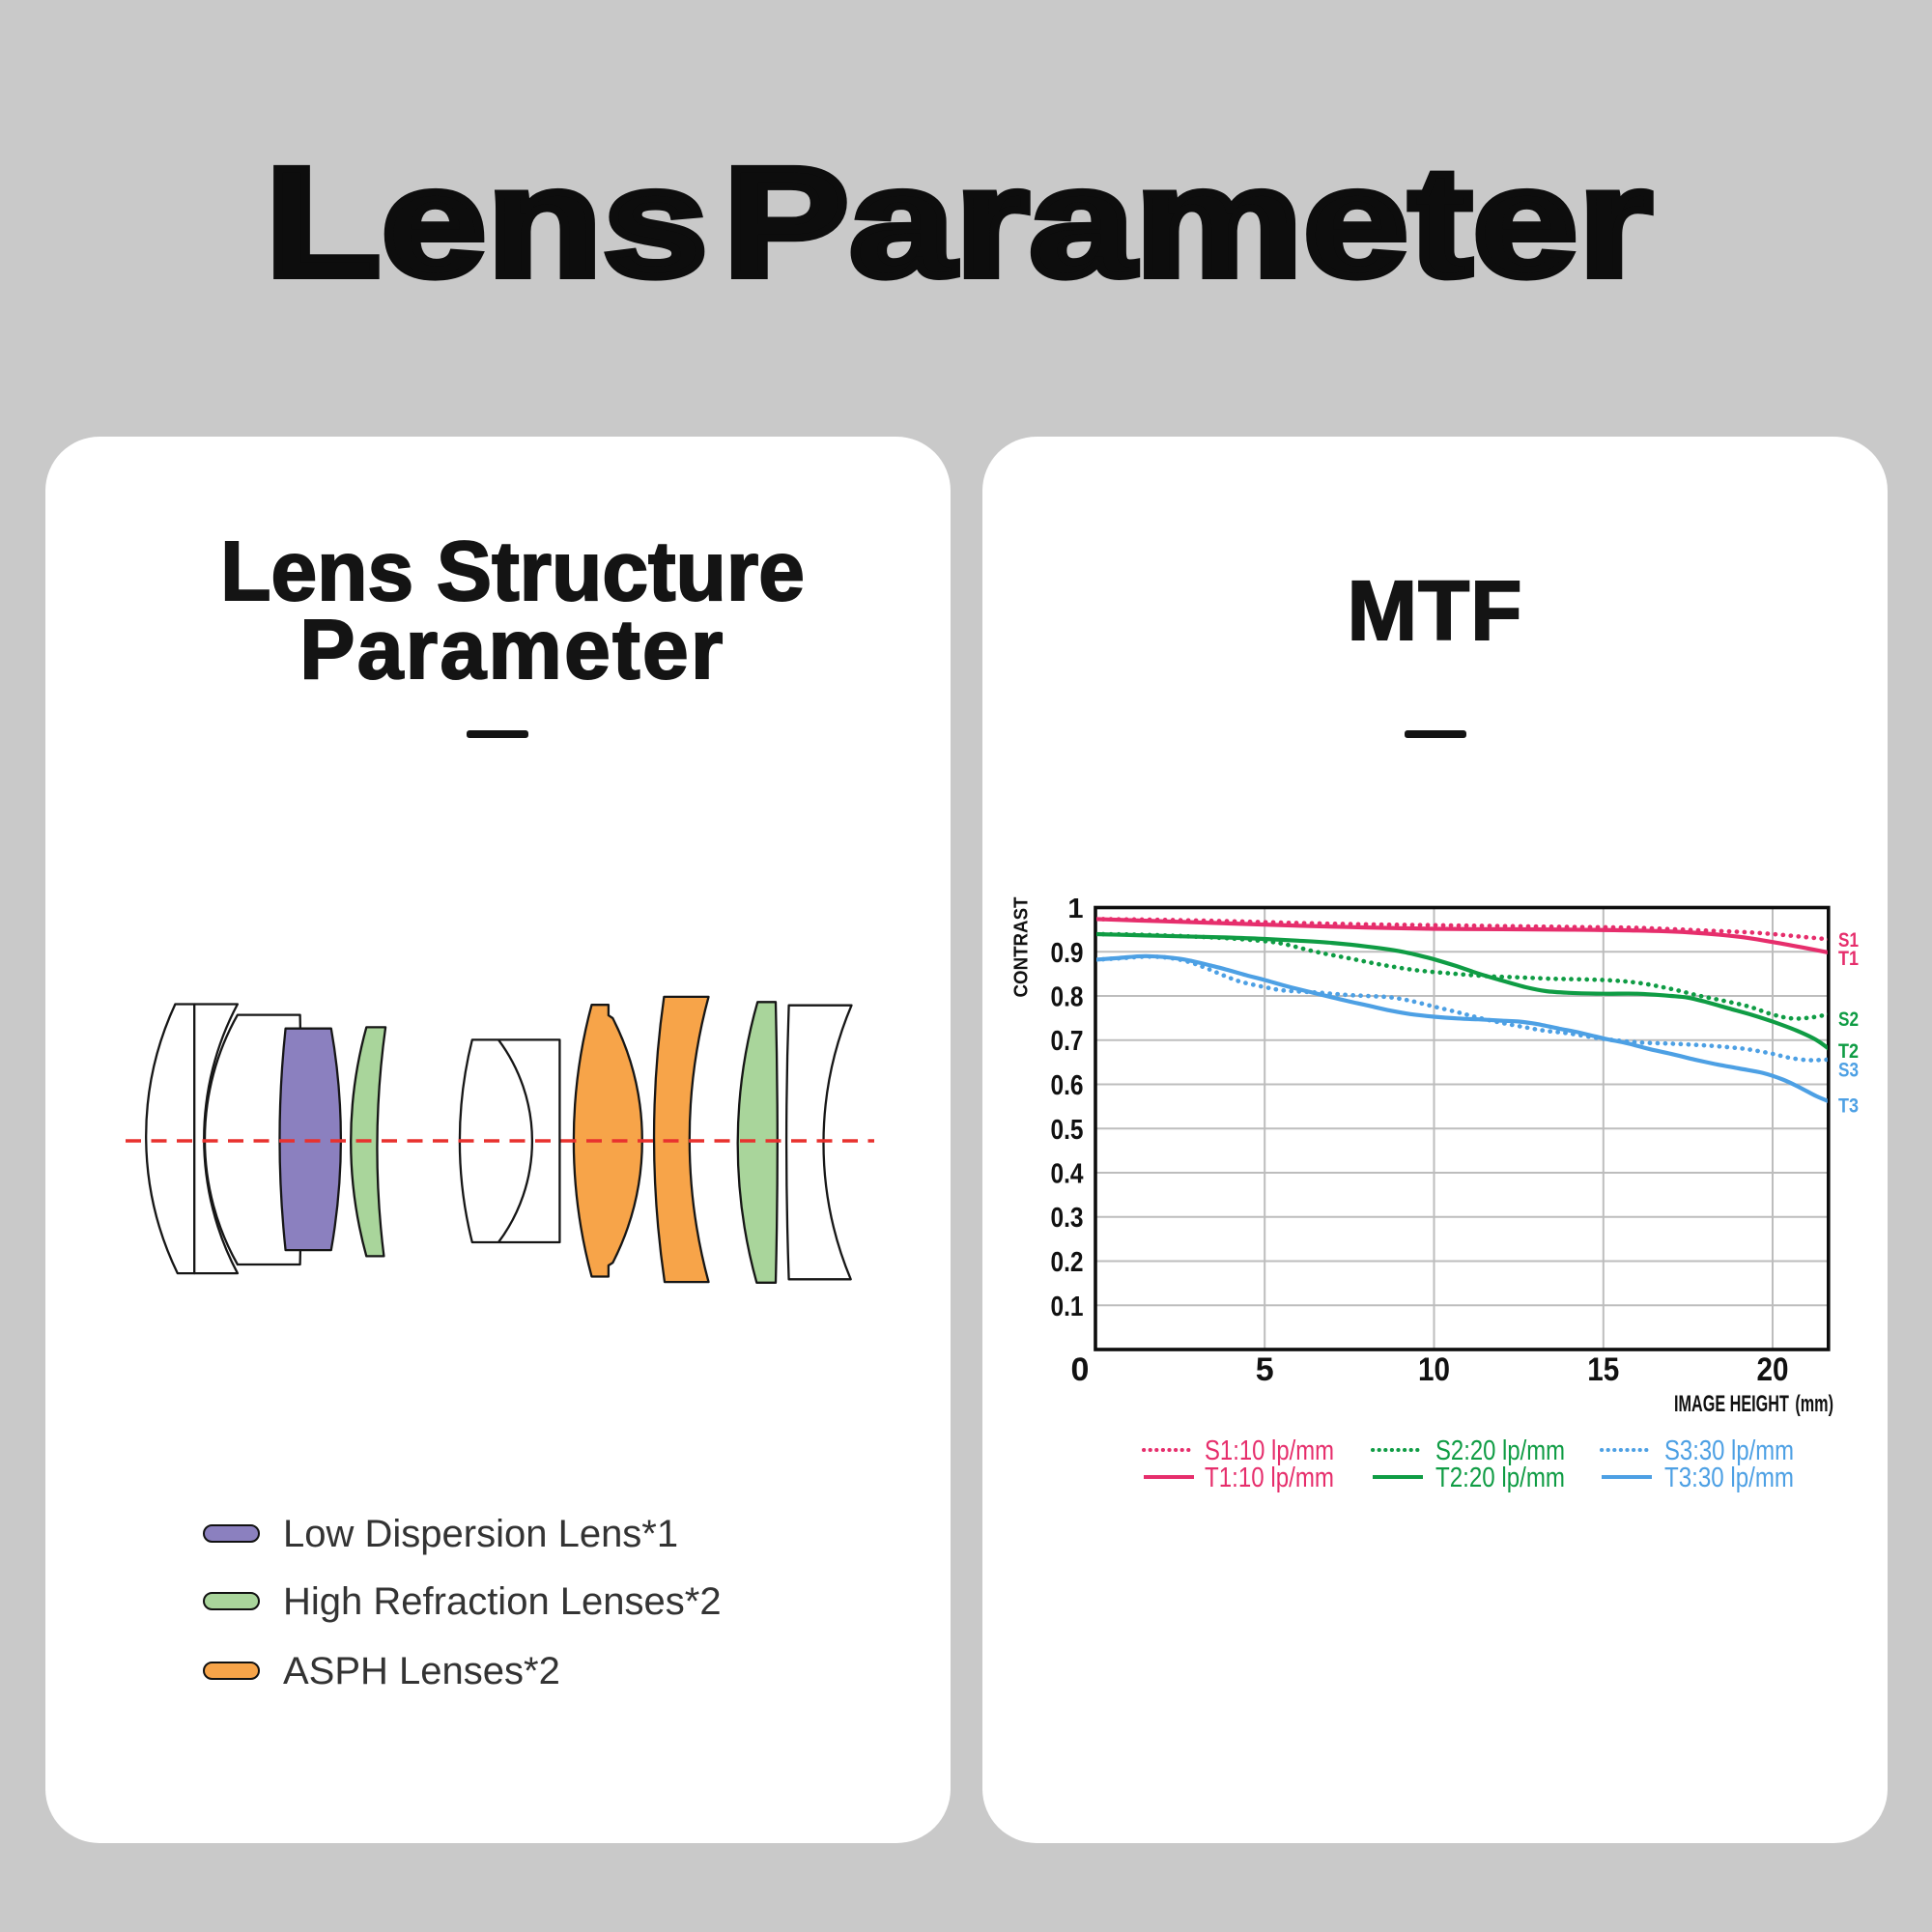 This screenshot has height=1932, width=1932. Describe the element at coordinates (1067, 1085) in the screenshot. I see `svg-text: 0.6` at that location.